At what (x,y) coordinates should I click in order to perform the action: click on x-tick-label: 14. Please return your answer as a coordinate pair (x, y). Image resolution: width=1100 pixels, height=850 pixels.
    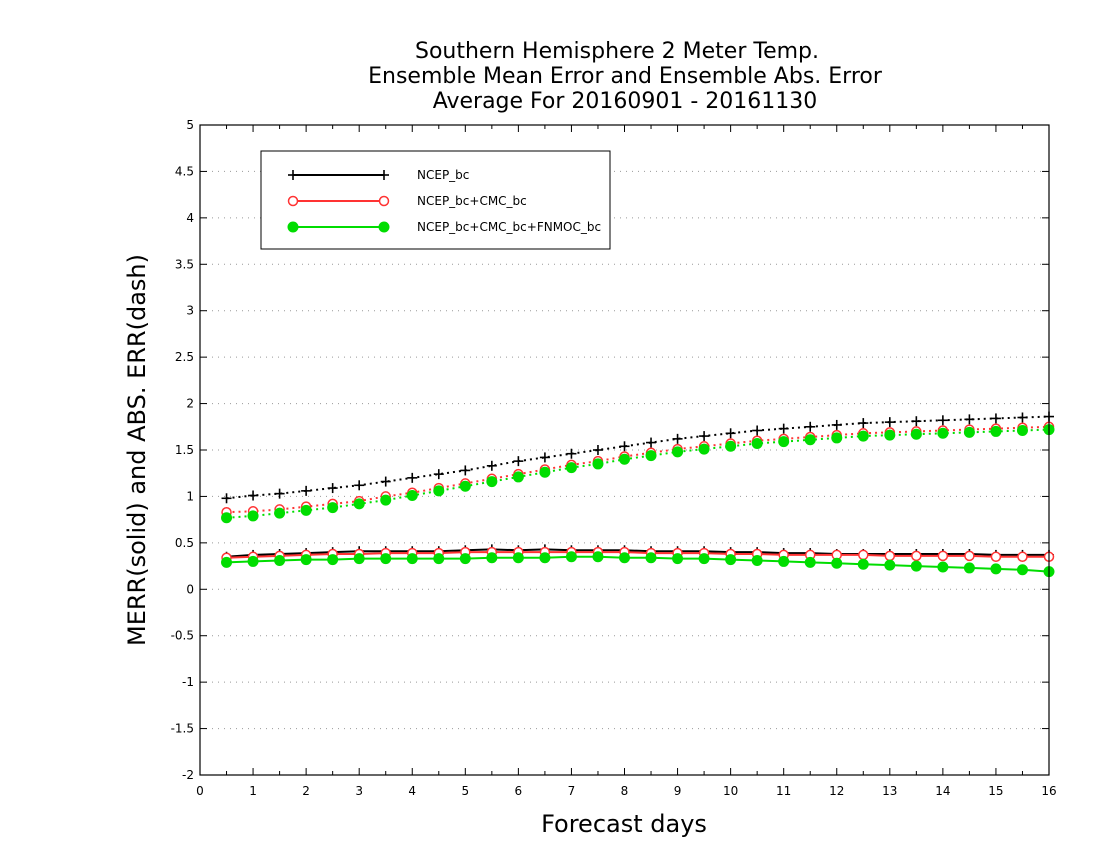
    Looking at the image, I should click on (942, 791).